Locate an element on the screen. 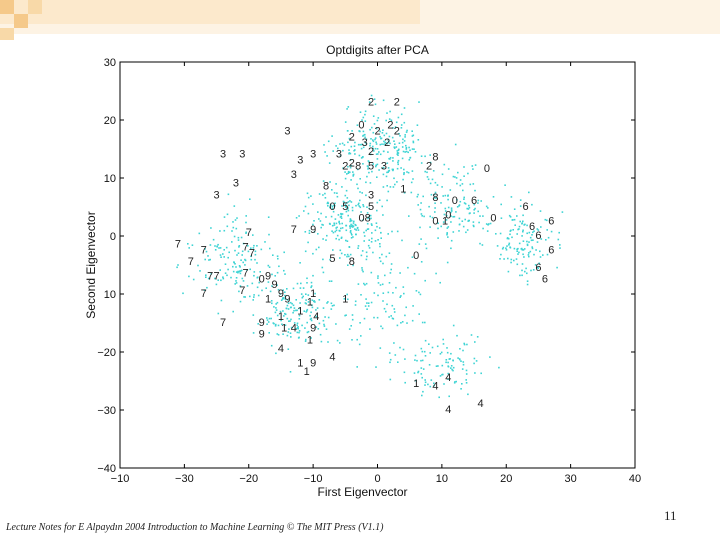 This screenshot has width=720, height=540. digit-label: 9 is located at coordinates (281, 294).